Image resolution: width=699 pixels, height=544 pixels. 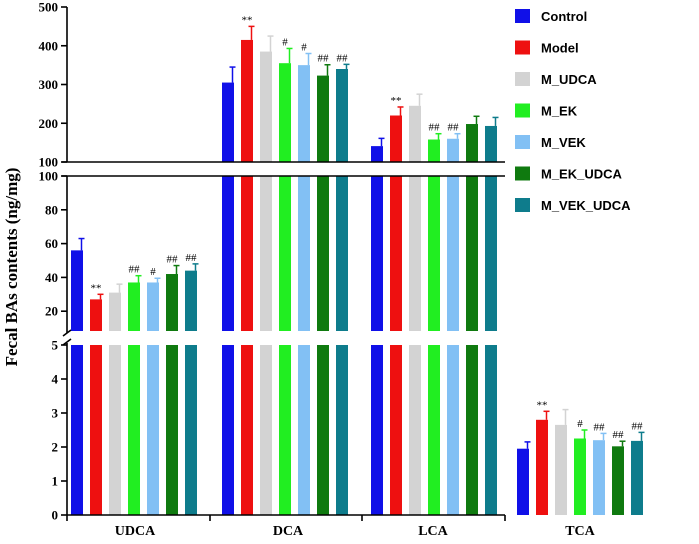 What do you see at coordinates (191, 430) in the screenshot?
I see `bar-M_VEK_UDCA-UDCA-lower` at bounding box center [191, 430].